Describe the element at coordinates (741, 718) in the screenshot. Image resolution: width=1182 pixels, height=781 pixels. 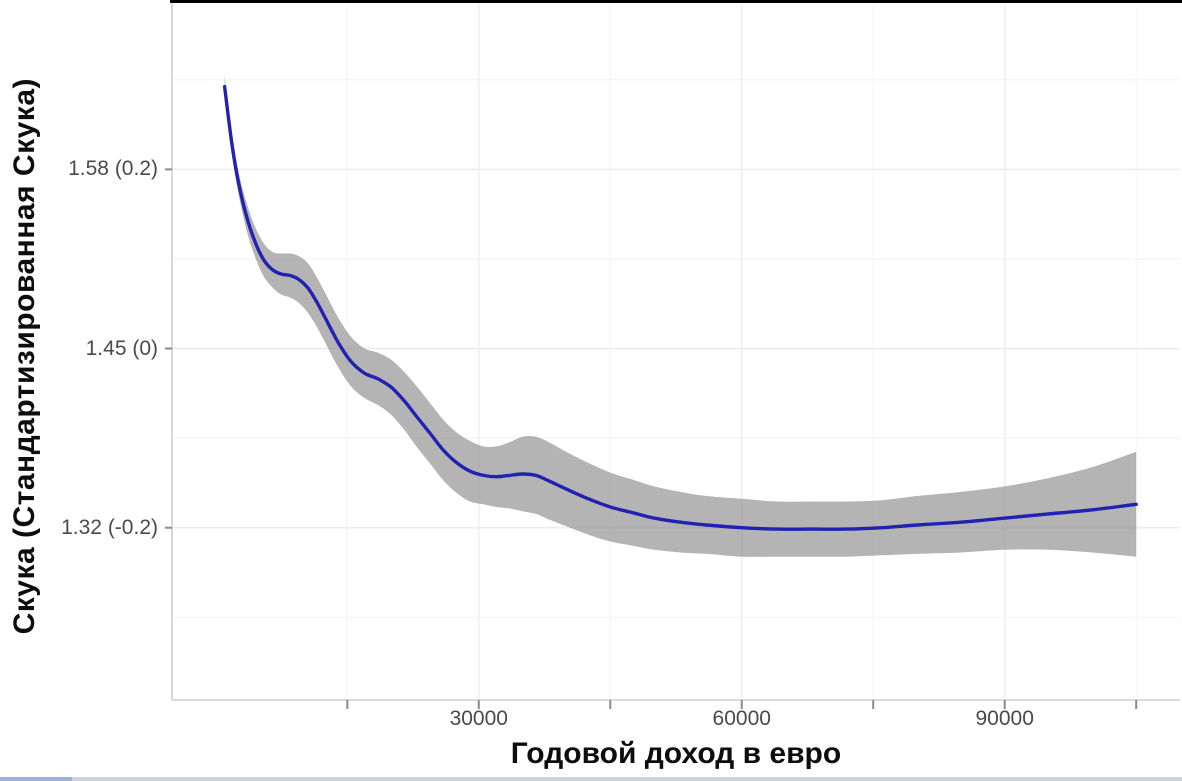
I see `x-tick-label: 60000` at that location.